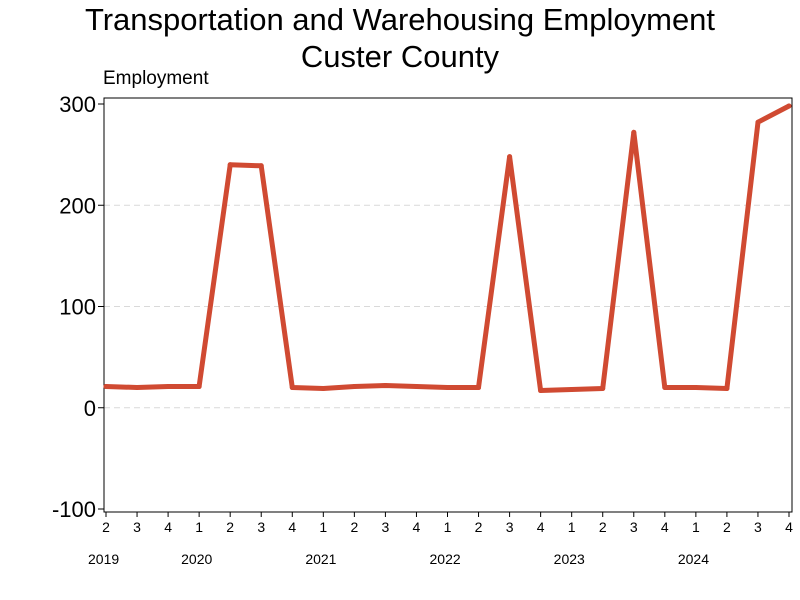  Describe the element at coordinates (90, 408) in the screenshot. I see `y-tick-label: 0` at that location.